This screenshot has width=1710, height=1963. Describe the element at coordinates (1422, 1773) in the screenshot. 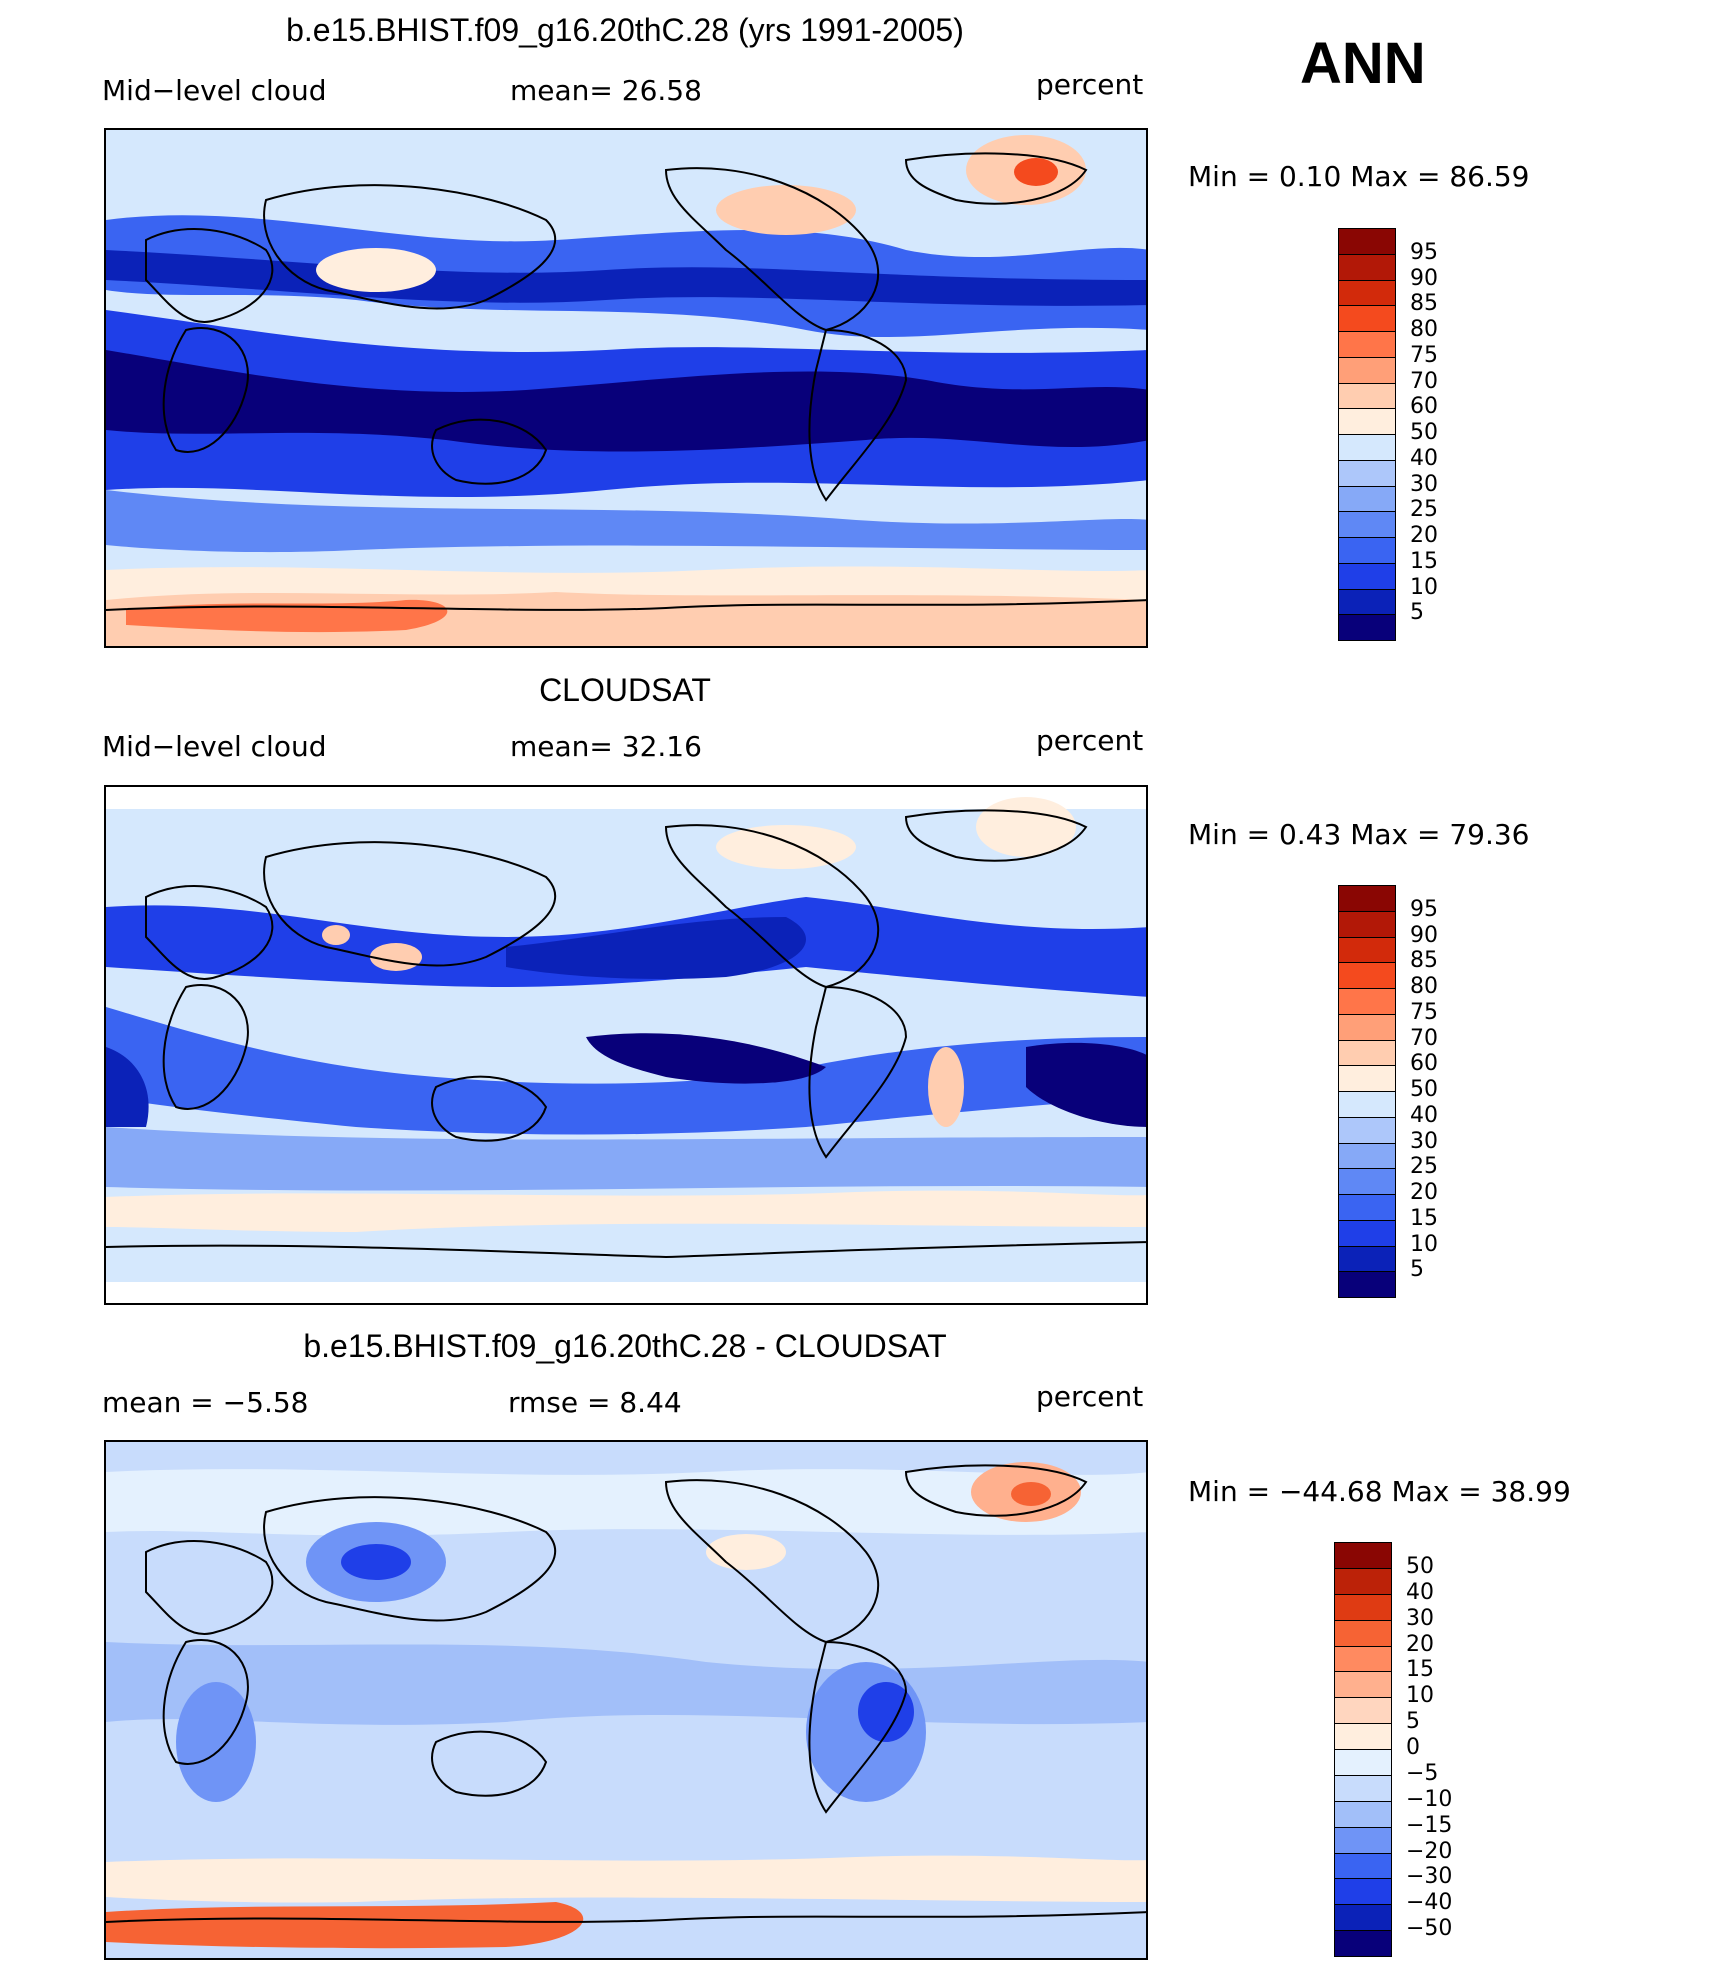

I see `colorbar-tick-label: −5` at that location.